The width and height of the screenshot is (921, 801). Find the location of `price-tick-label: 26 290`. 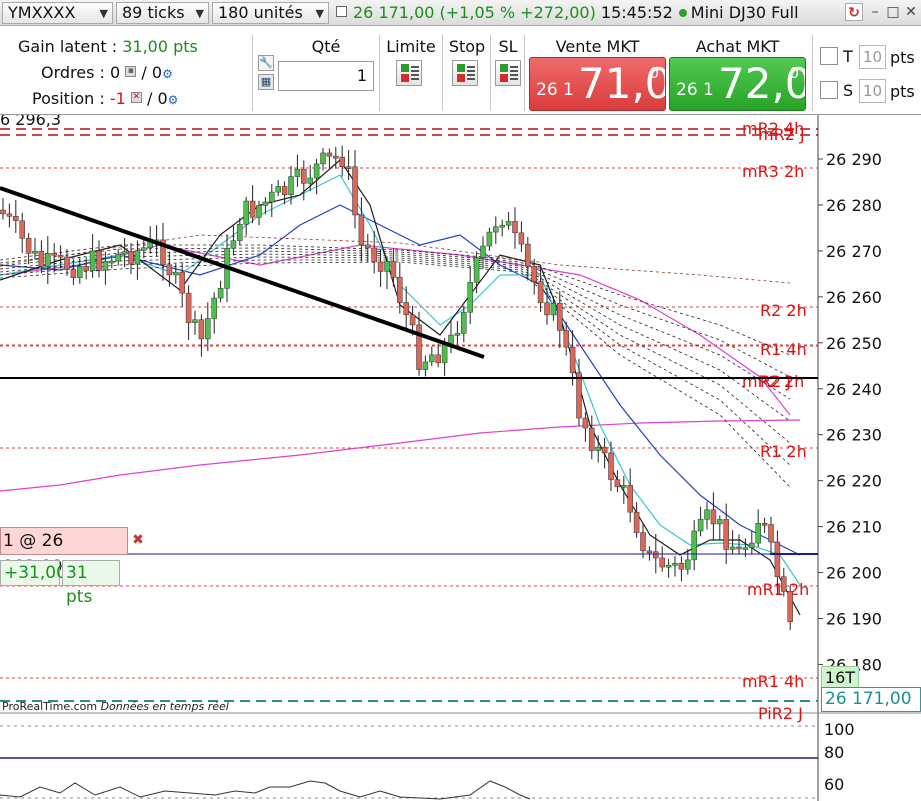

price-tick-label: 26 290 is located at coordinates (854, 159).